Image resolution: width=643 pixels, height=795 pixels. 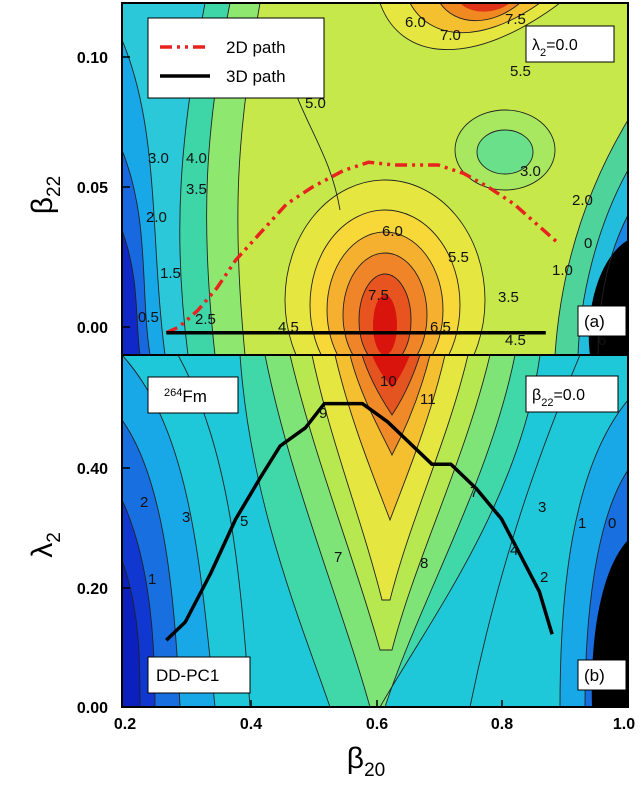 I want to click on legend-2d-label: 2D path, so click(x=256, y=47).